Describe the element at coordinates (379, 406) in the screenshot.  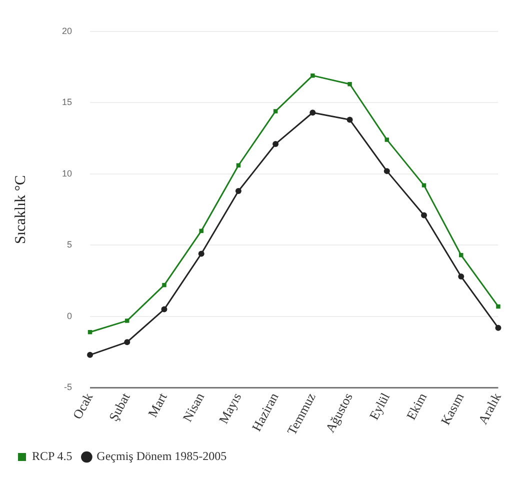
I see `x-tick-label: Eylül` at that location.